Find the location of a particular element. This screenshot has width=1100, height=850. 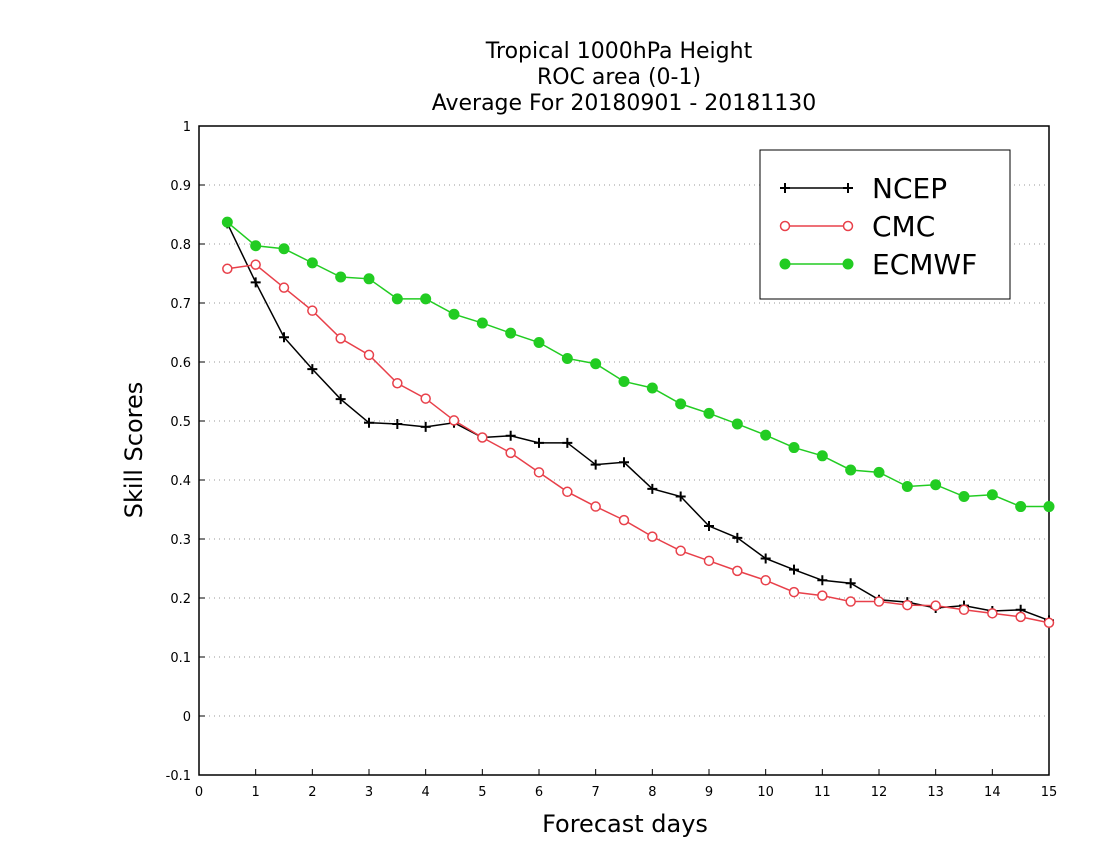

legend-label-ncep: NCEP is located at coordinates (909, 188).